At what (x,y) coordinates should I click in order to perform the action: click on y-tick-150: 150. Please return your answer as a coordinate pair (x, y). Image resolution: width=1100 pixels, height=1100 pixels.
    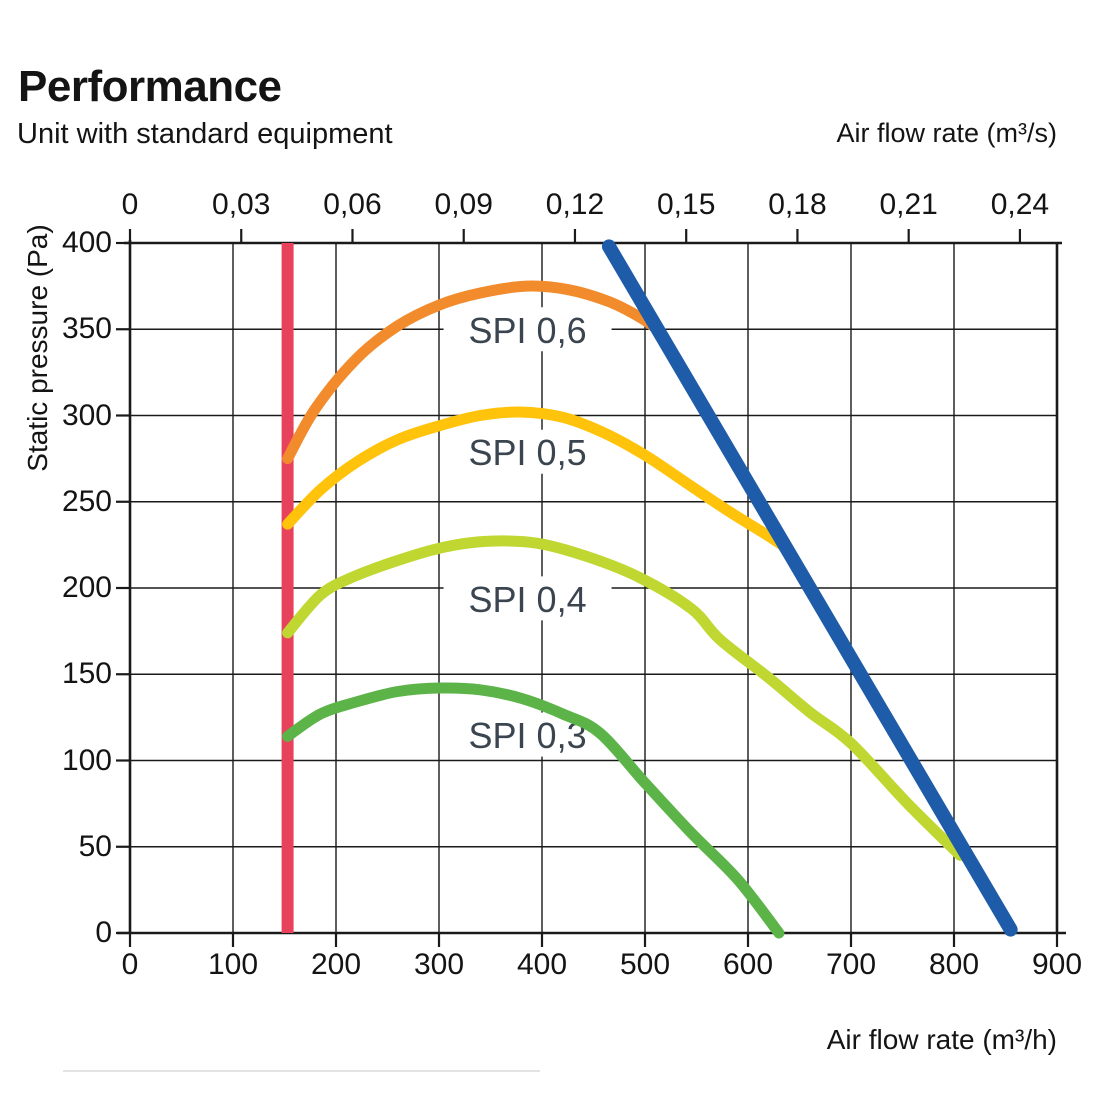
    Looking at the image, I should click on (86, 674).